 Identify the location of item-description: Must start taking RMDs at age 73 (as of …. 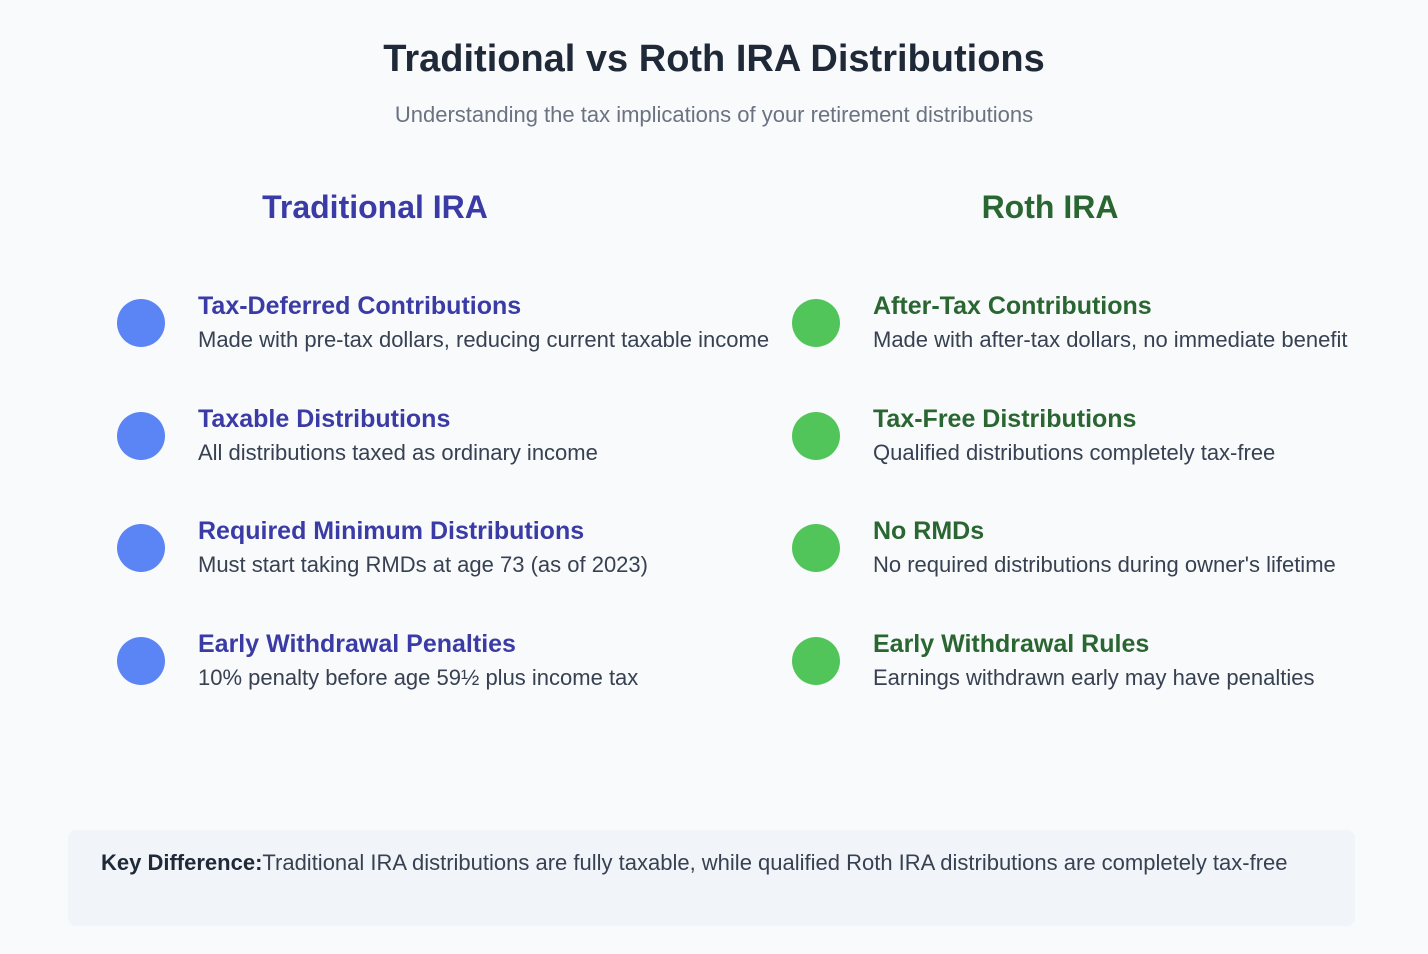
(423, 565).